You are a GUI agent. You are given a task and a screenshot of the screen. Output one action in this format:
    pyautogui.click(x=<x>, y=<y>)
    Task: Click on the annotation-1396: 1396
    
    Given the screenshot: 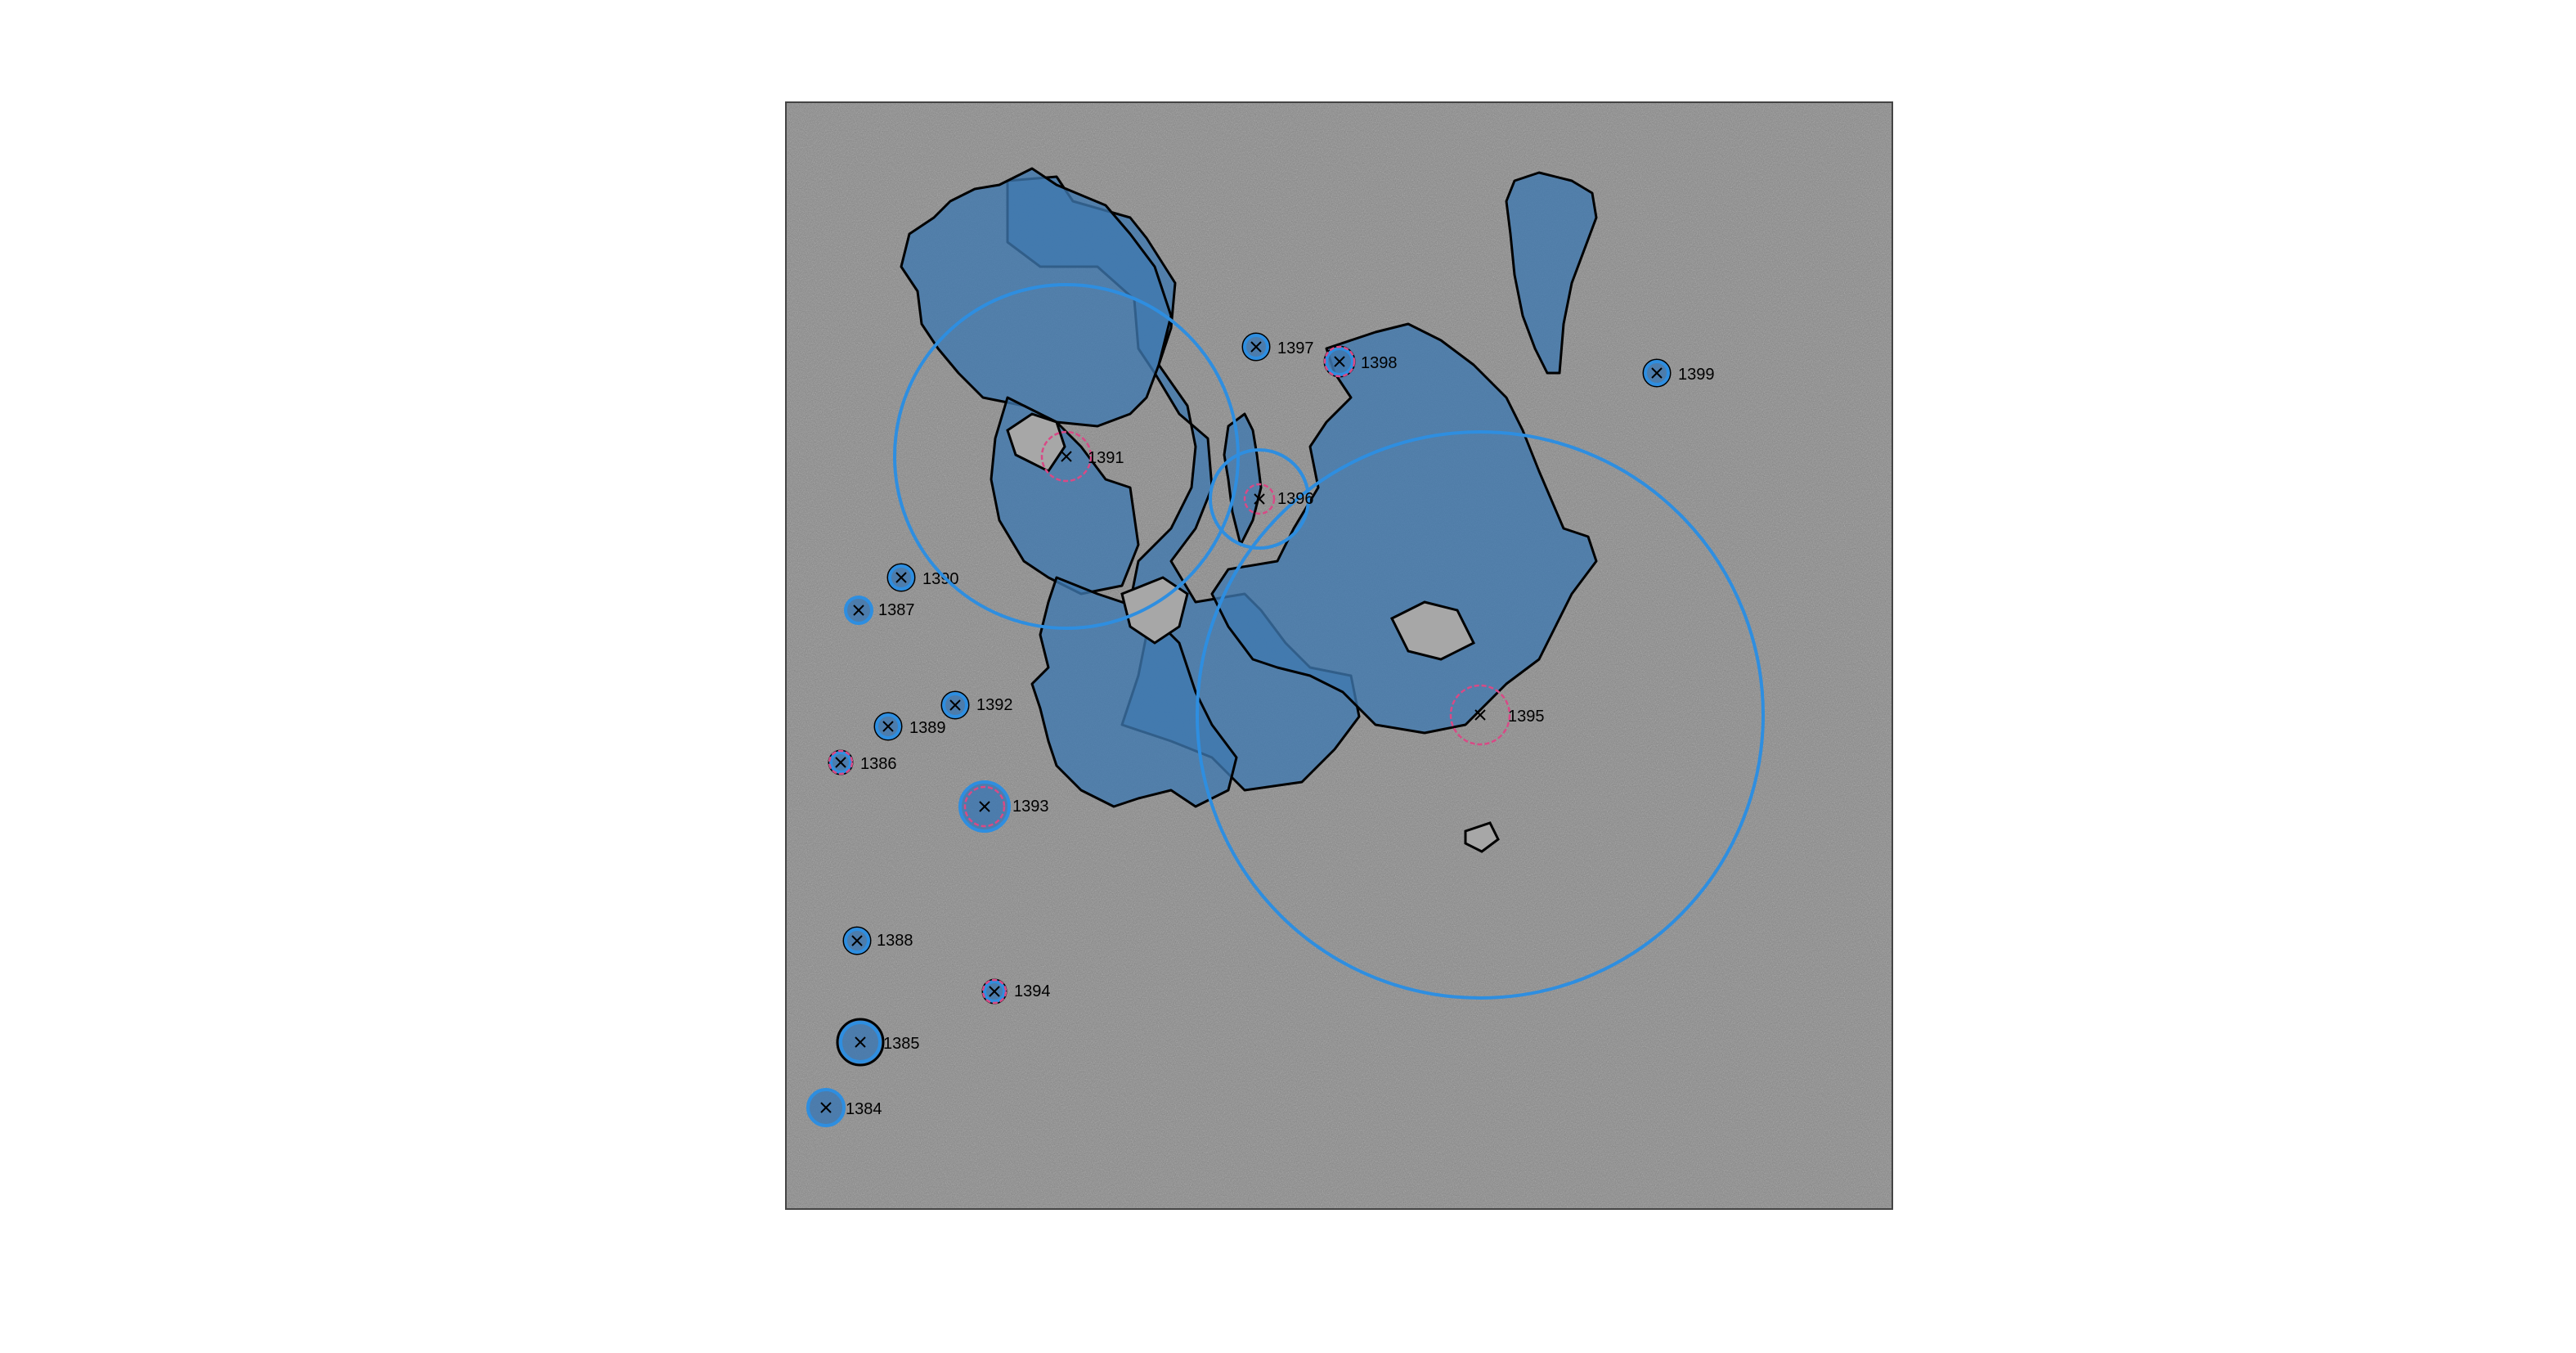 What is the action you would take?
    pyautogui.click(x=1262, y=499)
    